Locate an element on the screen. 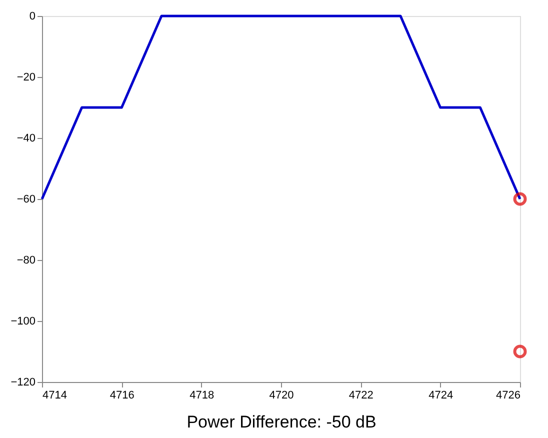 This screenshot has width=548, height=438. x-tick-label: 4716 is located at coordinates (122, 396).